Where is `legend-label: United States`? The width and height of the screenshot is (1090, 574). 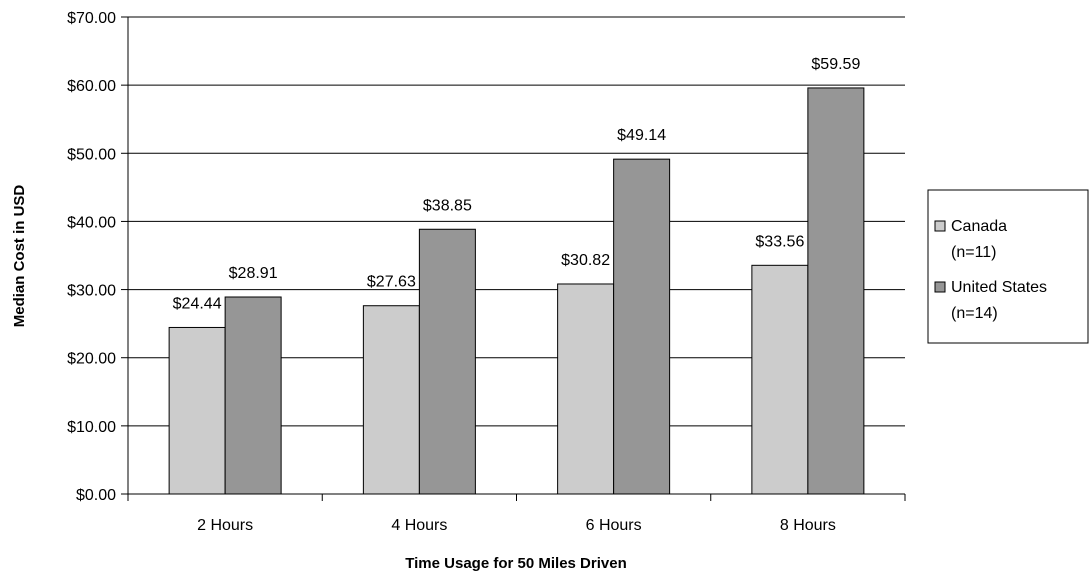 legend-label: United States is located at coordinates (999, 287).